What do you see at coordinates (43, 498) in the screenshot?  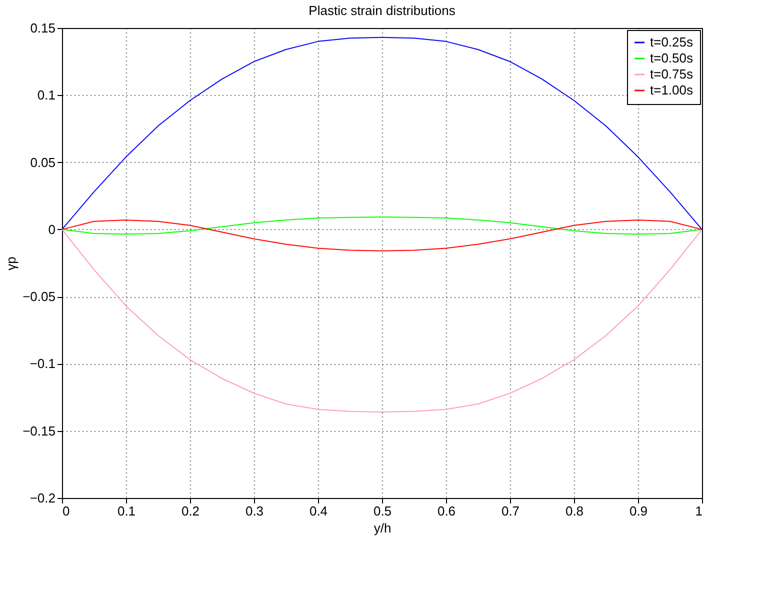 I see `y-tick-label: −0.2` at bounding box center [43, 498].